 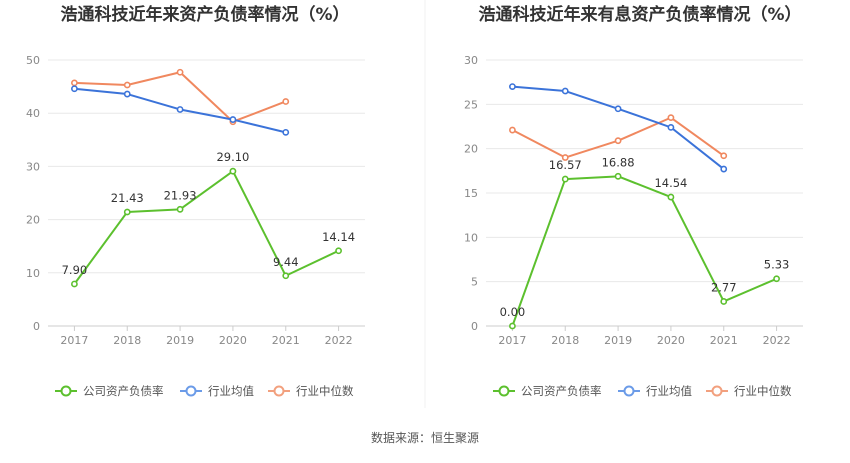 I want to click on data-label: 9.44, so click(x=286, y=262).